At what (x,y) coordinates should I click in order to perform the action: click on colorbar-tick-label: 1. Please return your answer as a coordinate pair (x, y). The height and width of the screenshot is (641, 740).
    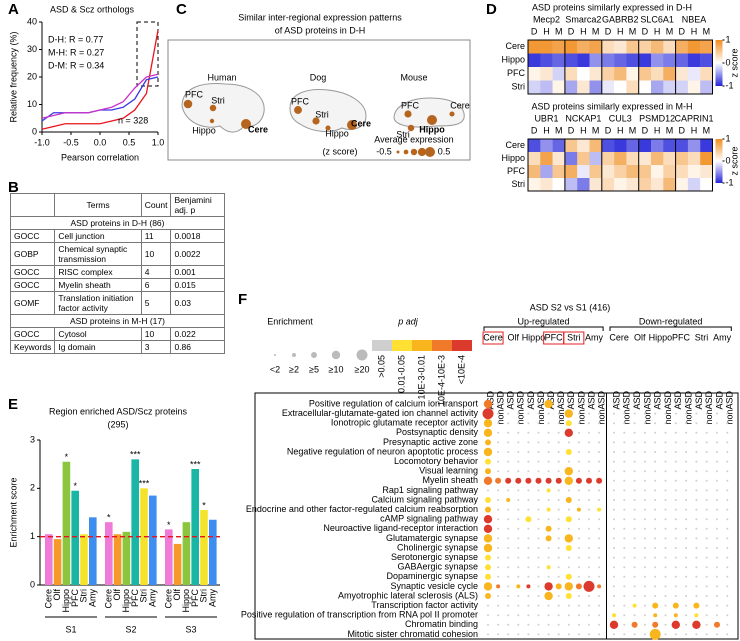
    Looking at the image, I should click on (728, 138).